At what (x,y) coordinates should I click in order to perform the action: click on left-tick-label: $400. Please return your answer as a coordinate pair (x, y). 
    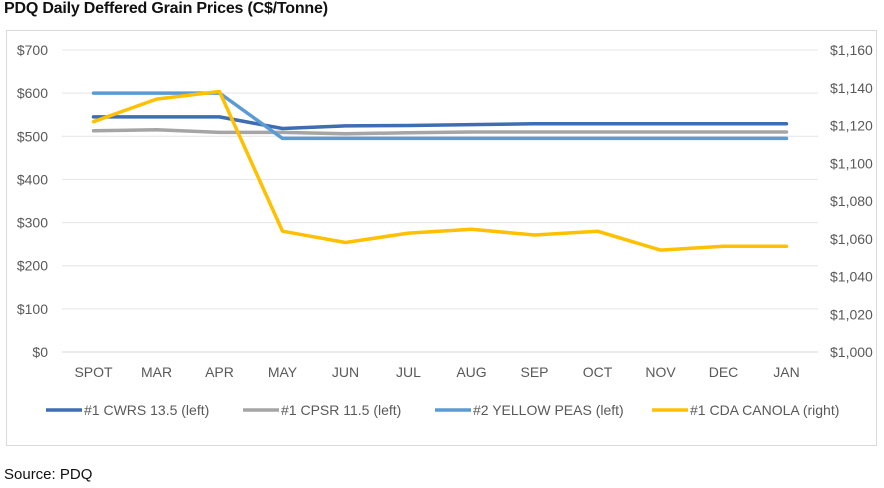
    Looking at the image, I should click on (32, 179).